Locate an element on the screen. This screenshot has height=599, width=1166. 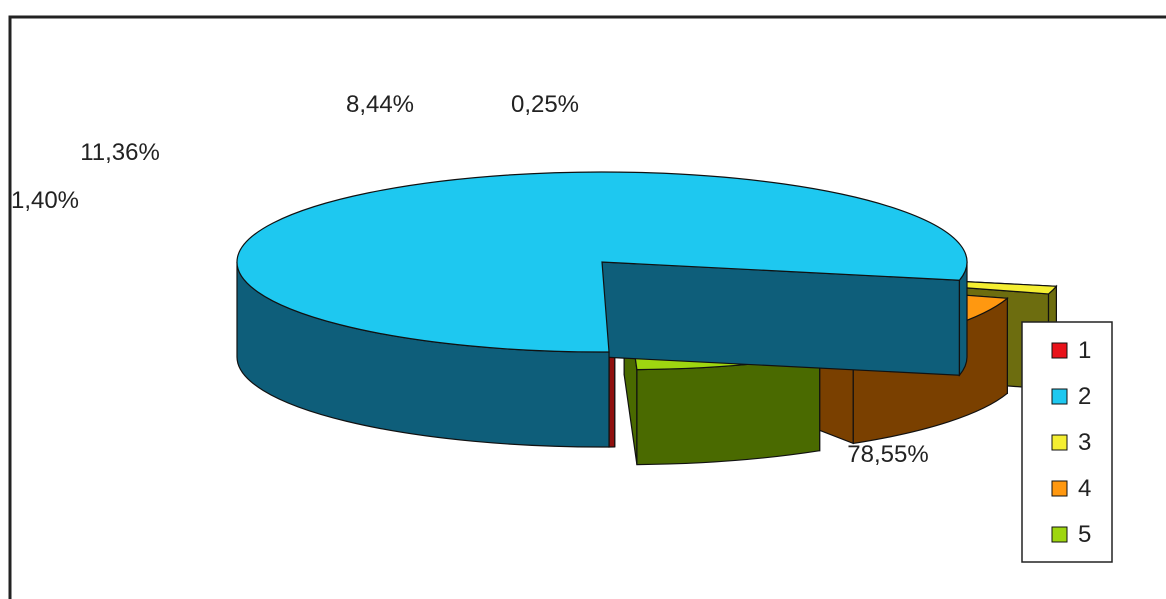
legend-label-3: 3 is located at coordinates (1084, 442).